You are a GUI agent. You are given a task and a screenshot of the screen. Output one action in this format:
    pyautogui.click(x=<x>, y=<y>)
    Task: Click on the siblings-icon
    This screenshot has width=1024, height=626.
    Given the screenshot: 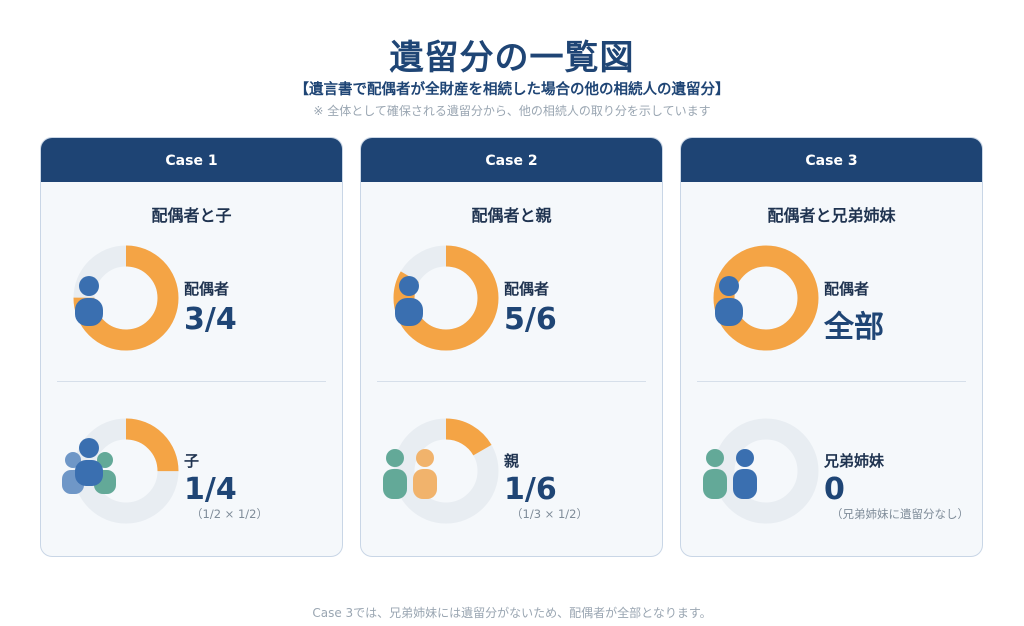 What is the action you would take?
    pyautogui.click(x=730, y=474)
    